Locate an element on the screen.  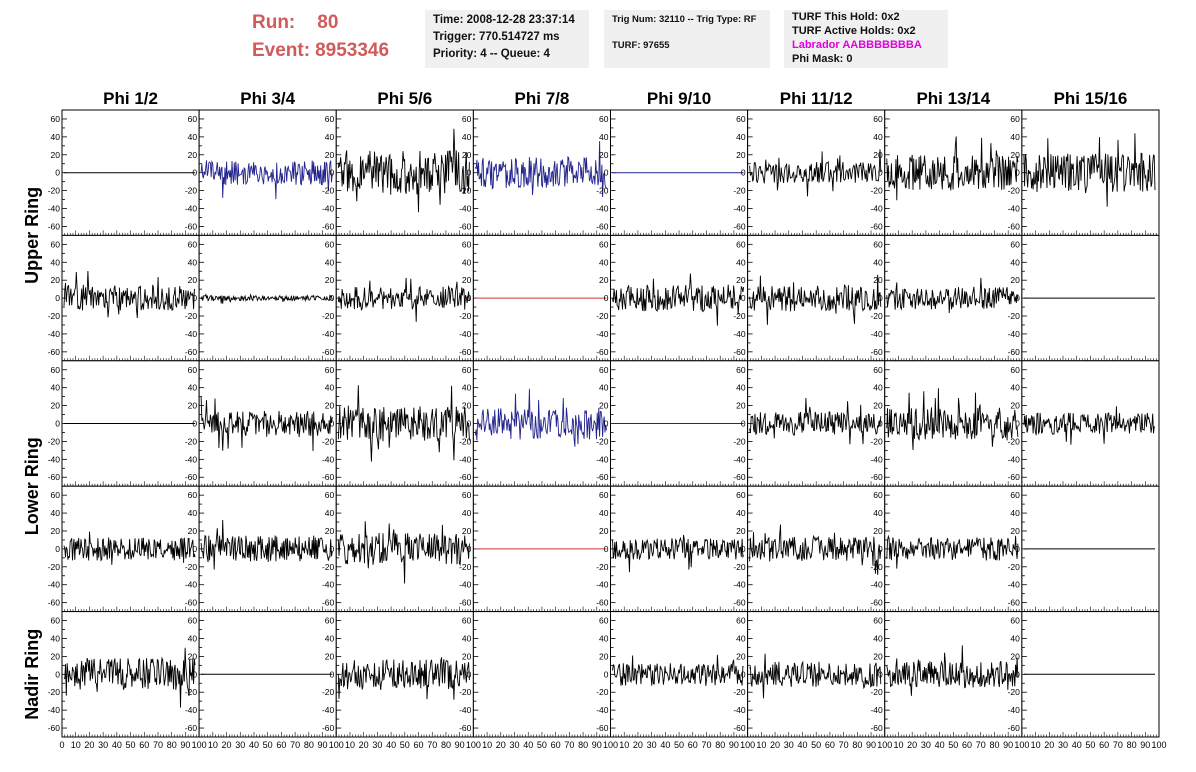
x-tick-label: 30 is located at coordinates (240, 745).